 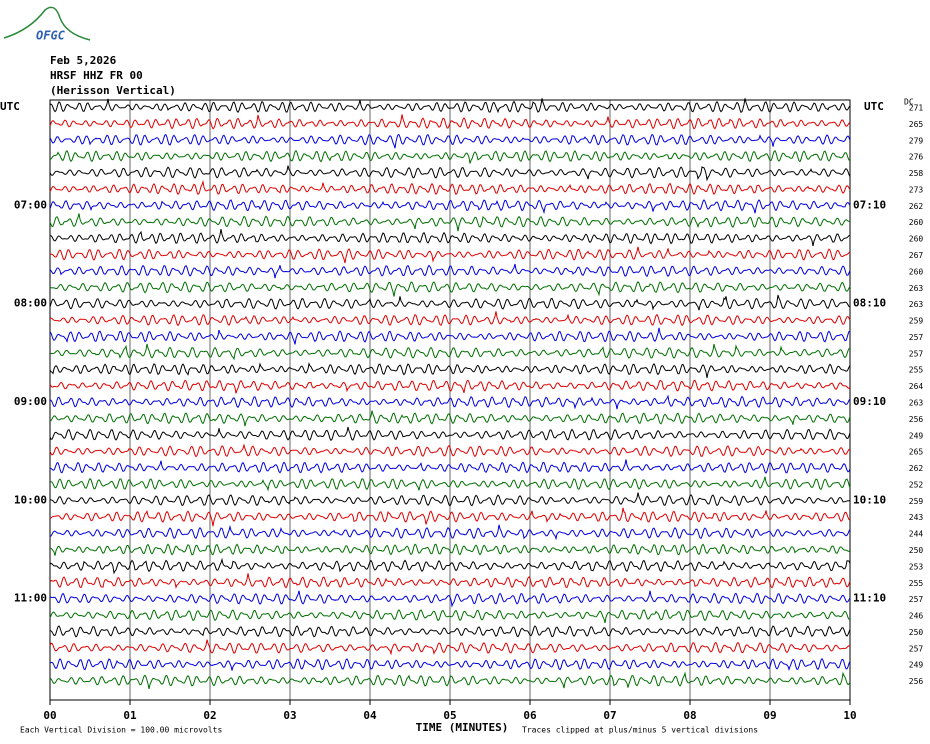 I want to click on dc-value: 276, so click(x=916, y=157).